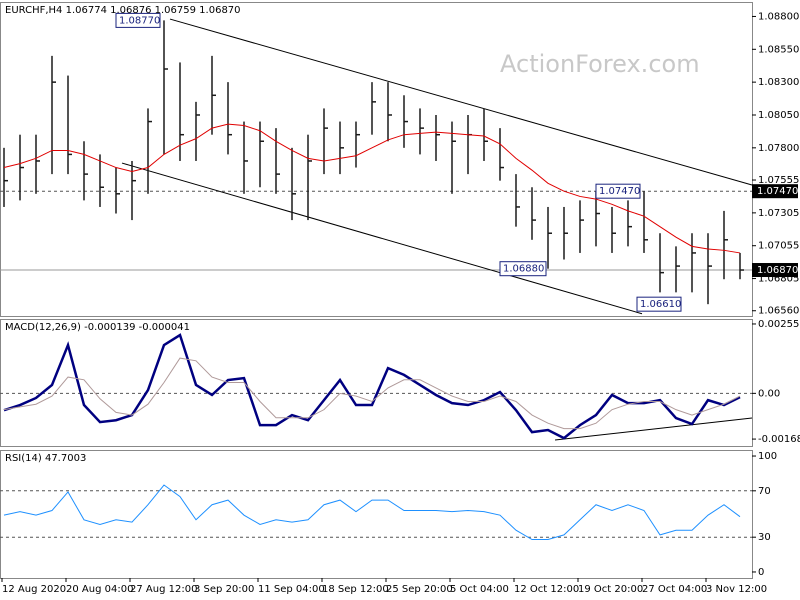  Describe the element at coordinates (600, 64) in the screenshot. I see `watermark: ActionForex.com` at that location.